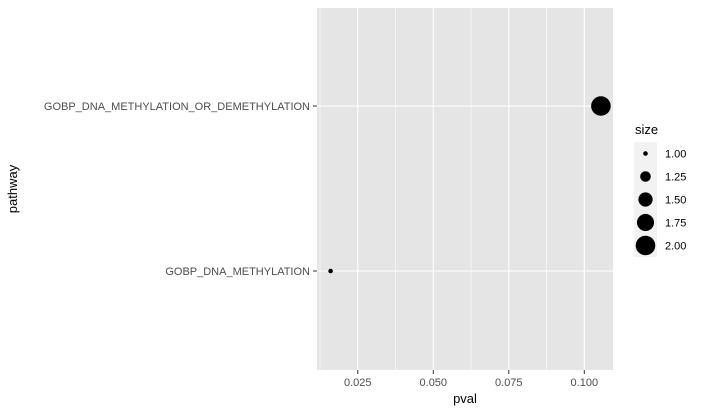  Describe the element at coordinates (509, 383) in the screenshot. I see `x-tick-label: 0.075` at that location.